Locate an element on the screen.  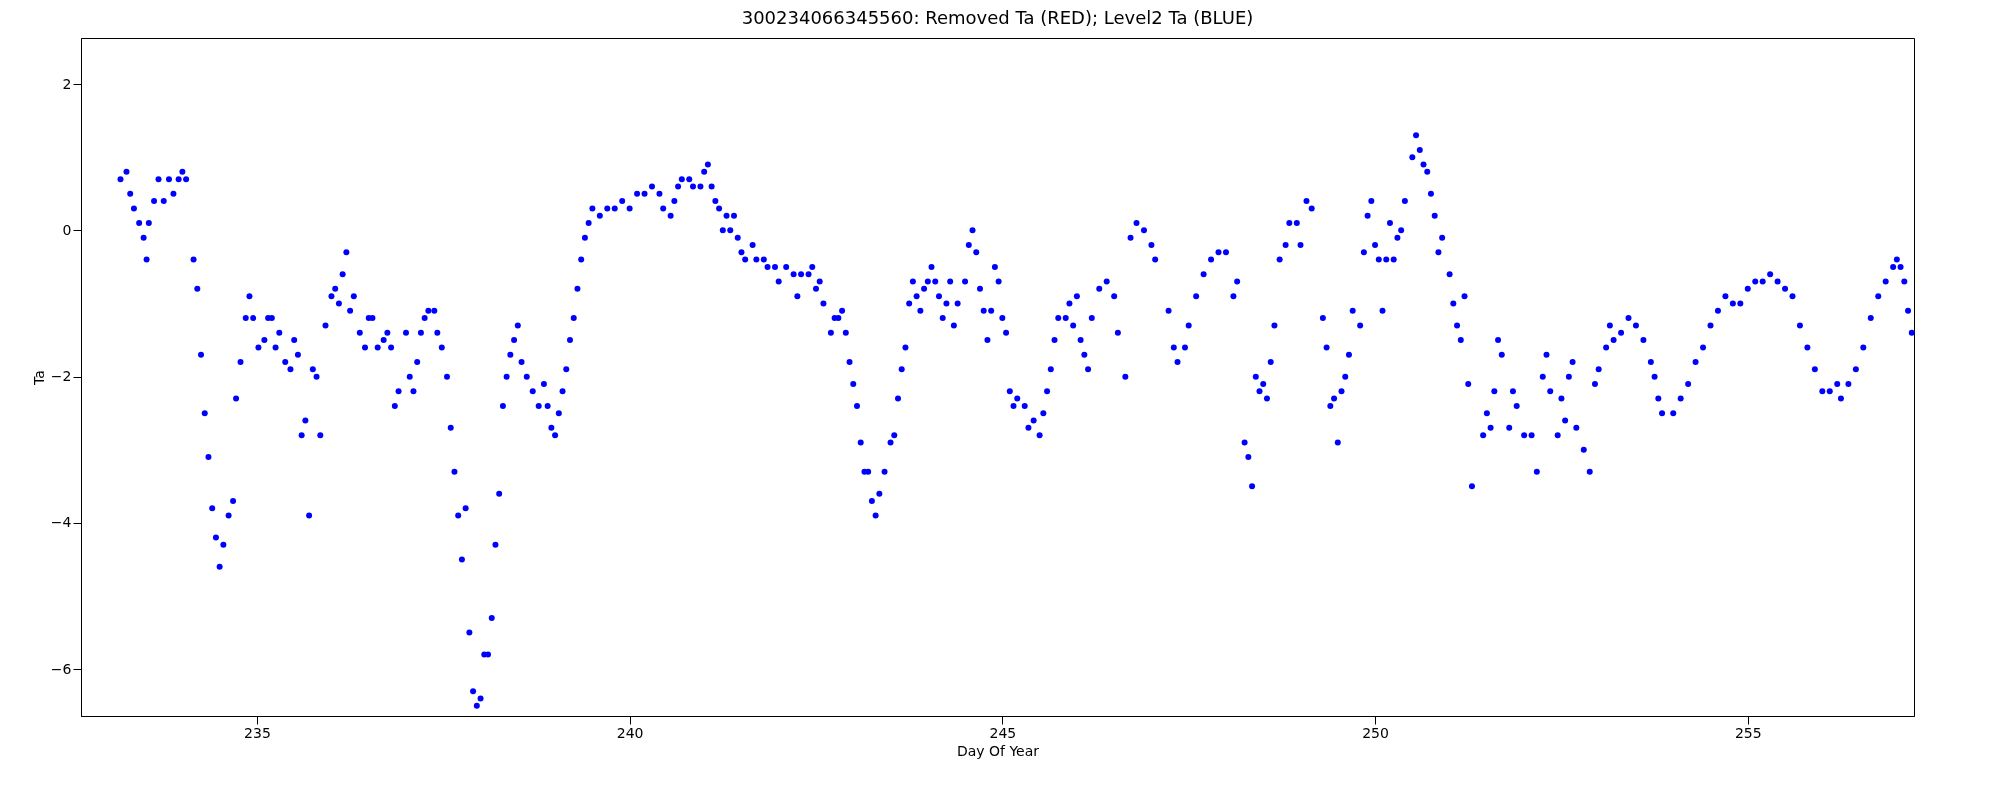
chart-title: 300234066345560: Removed Ta (RED); Level2 Ta (BLUE) is located at coordinates (997, 17).